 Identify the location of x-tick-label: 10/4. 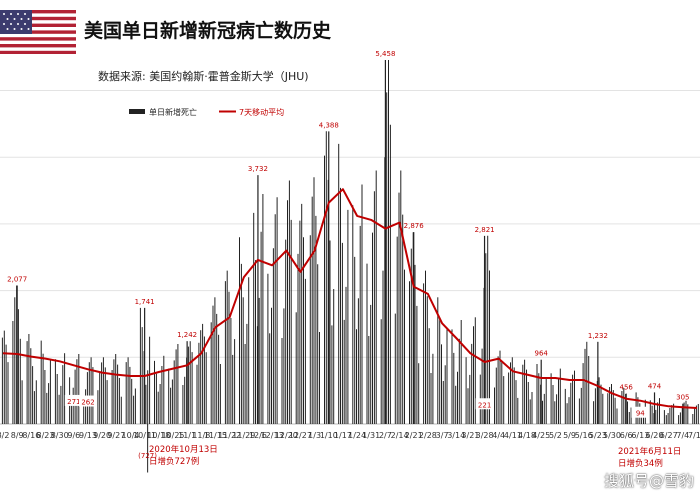
(131, 435).